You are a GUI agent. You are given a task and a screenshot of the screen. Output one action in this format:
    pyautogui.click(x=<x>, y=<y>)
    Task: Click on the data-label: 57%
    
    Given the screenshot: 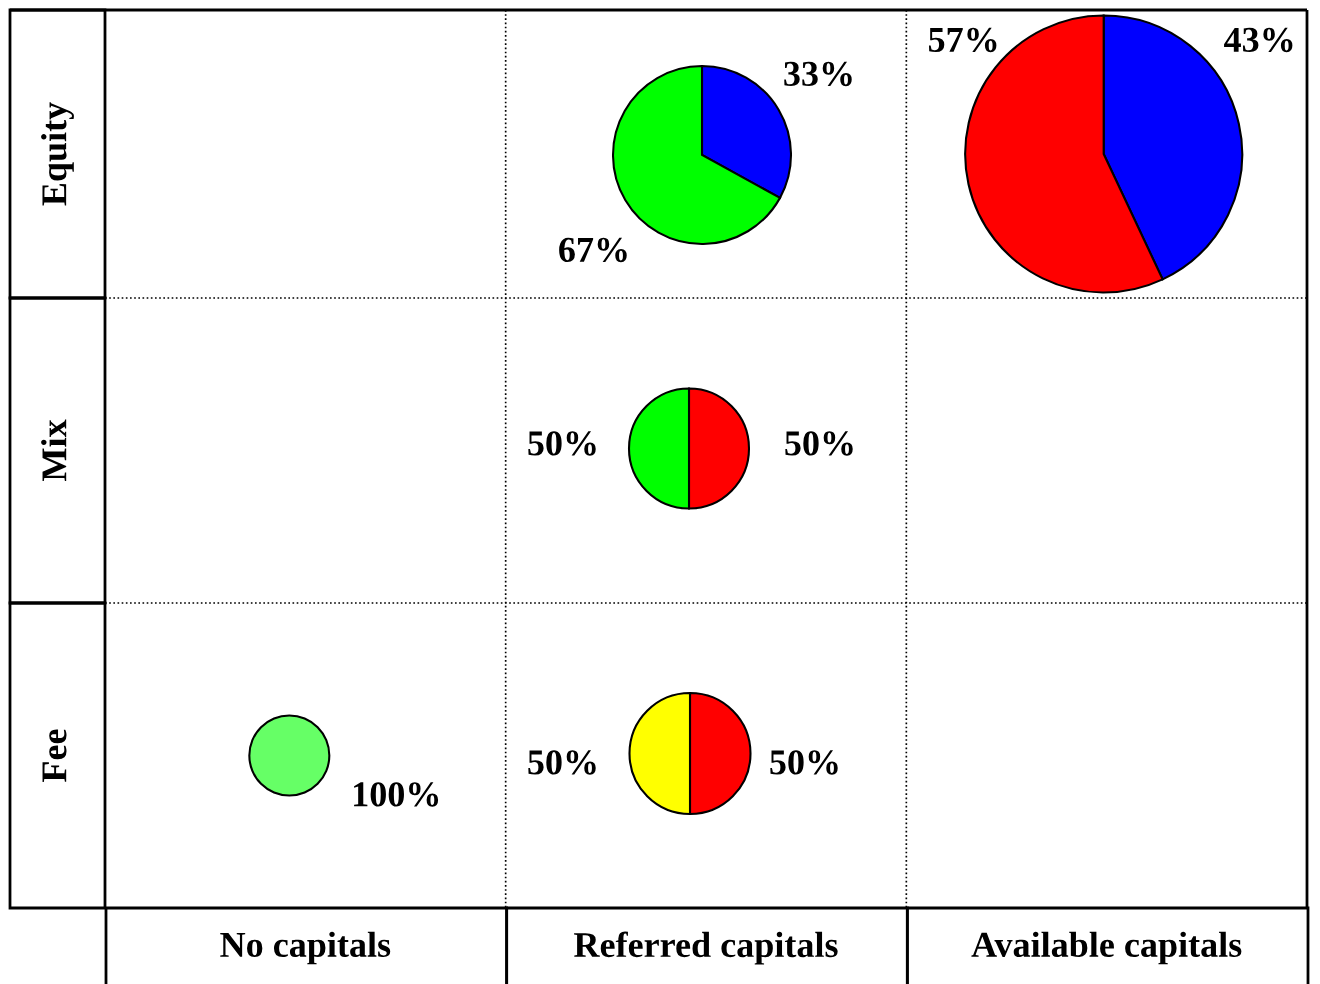 What is the action you would take?
    pyautogui.click(x=963, y=40)
    